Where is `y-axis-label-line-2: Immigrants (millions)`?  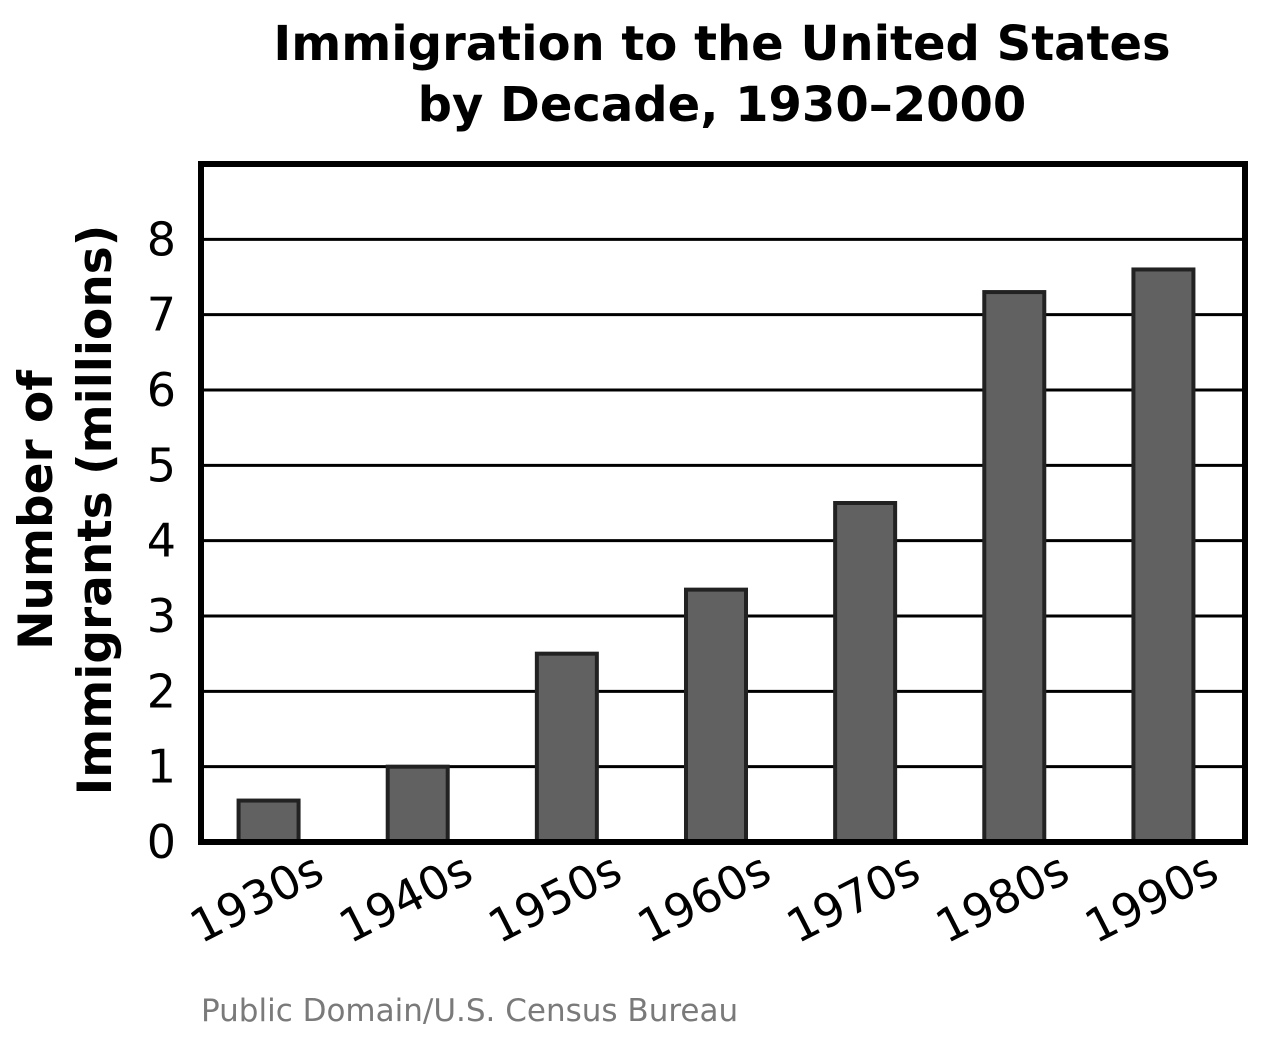 y-axis-label-line-2: Immigrants (millions) is located at coordinates (95, 510).